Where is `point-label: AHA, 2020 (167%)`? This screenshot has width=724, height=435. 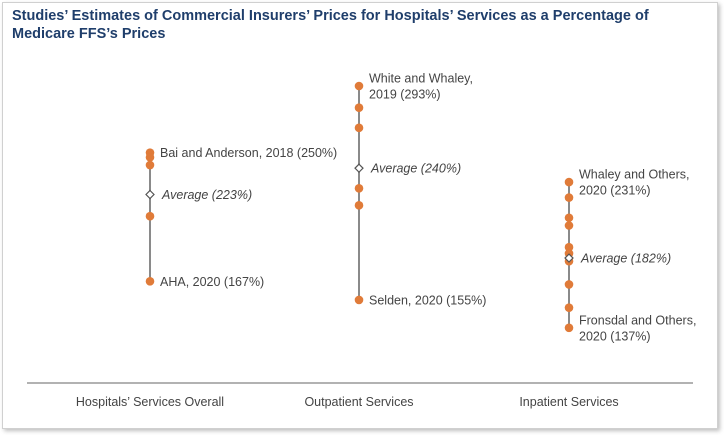
point-label: AHA, 2020 (167%) is located at coordinates (212, 282).